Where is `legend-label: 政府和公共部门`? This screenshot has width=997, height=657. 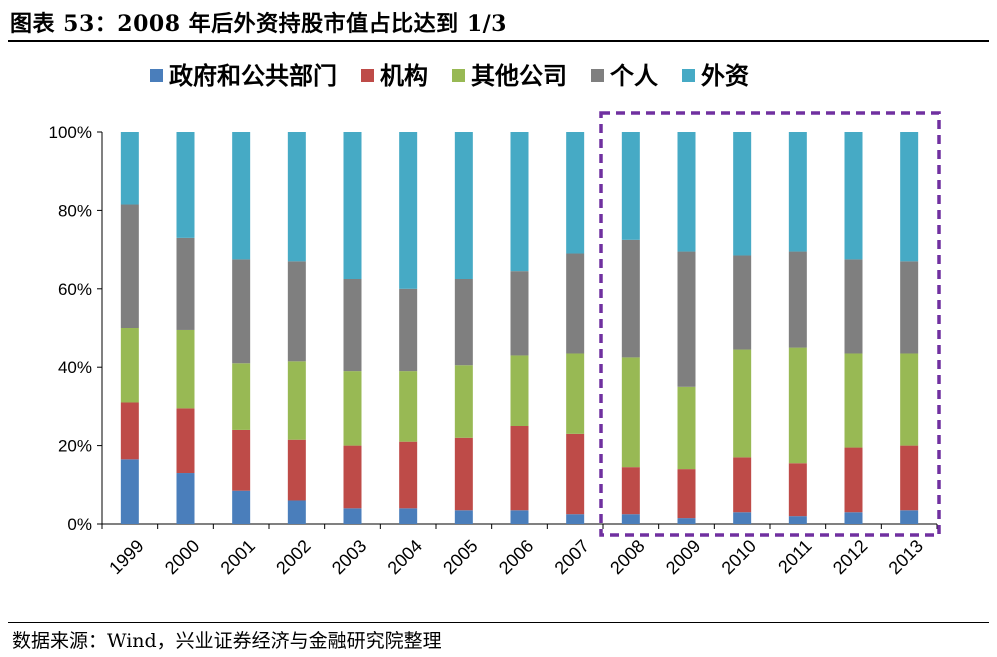
legend-label: 政府和公共部门 is located at coordinates (253, 75).